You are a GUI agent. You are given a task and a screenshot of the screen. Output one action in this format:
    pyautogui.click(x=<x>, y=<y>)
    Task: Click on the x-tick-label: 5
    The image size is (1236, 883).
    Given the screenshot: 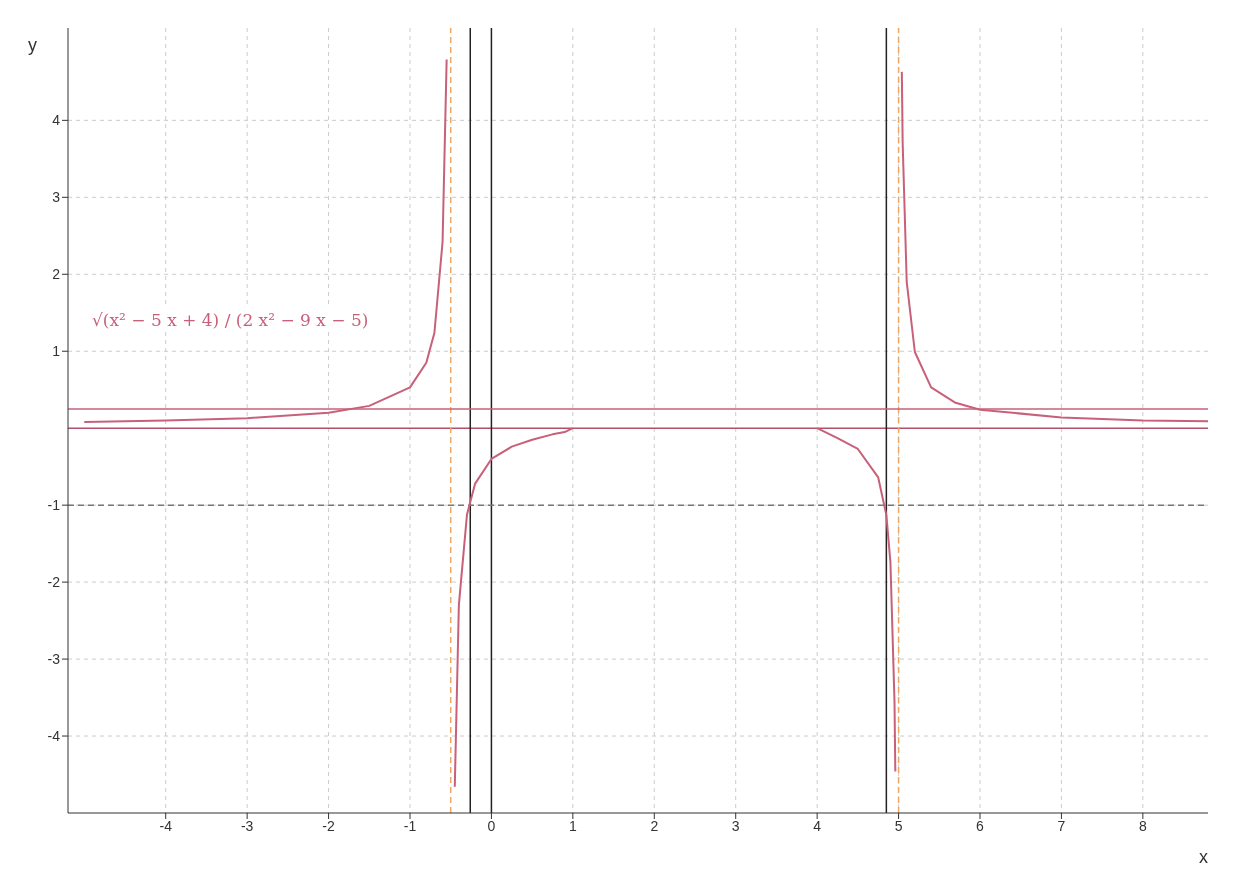 What is the action you would take?
    pyautogui.click(x=898, y=825)
    